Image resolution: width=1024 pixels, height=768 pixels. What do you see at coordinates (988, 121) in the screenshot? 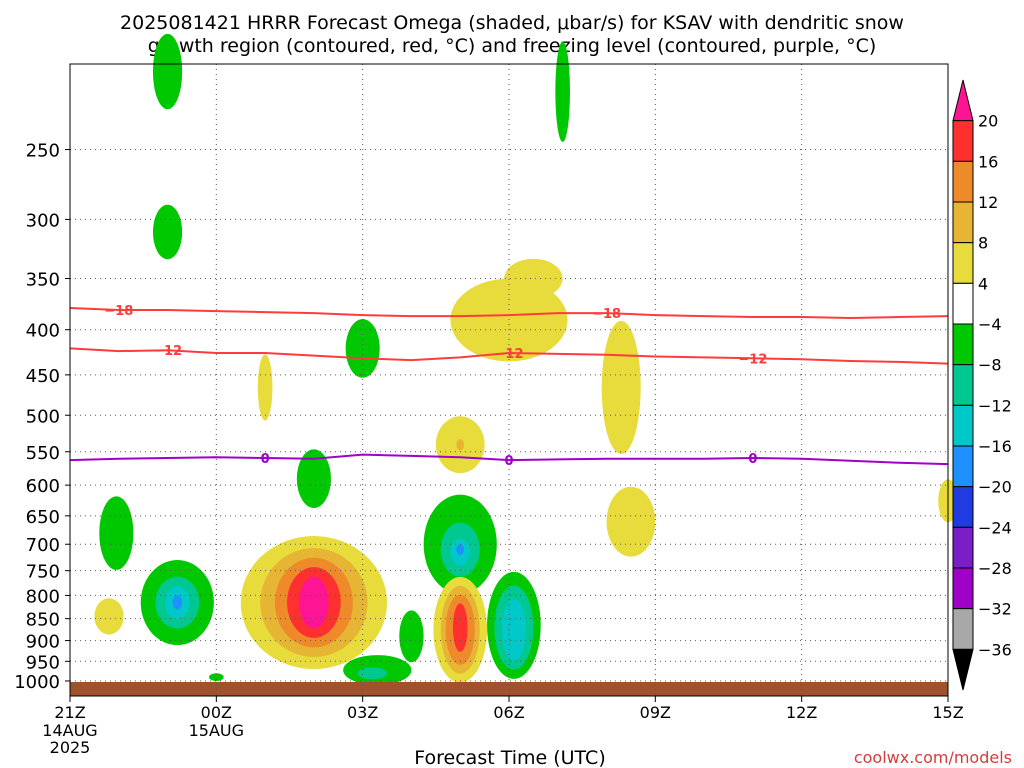
I see `colorbar-label: 20` at bounding box center [988, 121].